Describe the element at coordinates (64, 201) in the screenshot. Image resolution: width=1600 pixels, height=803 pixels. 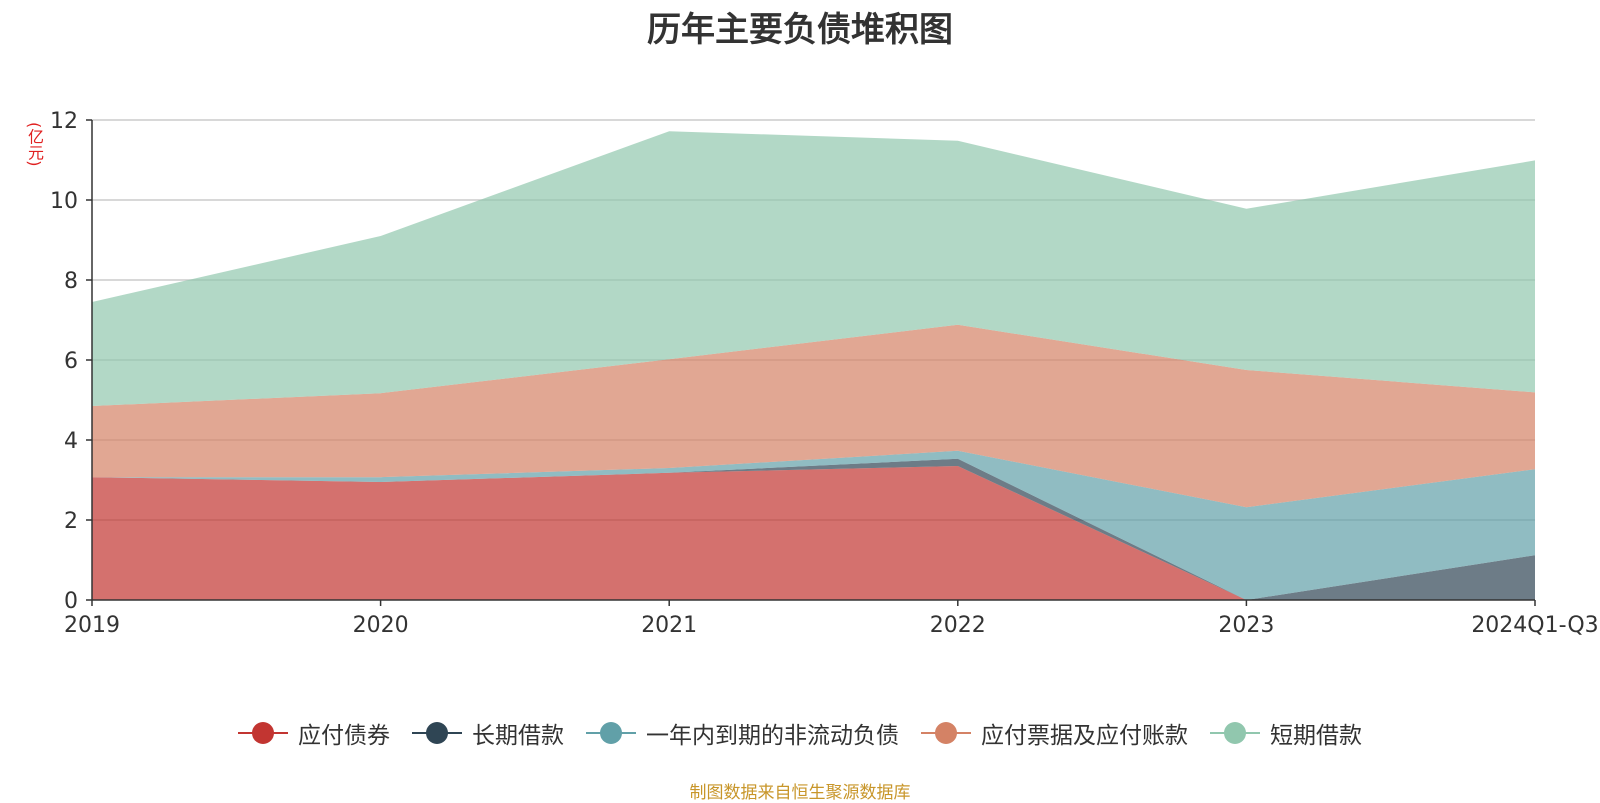
I see `y-tick-label: 10` at that location.